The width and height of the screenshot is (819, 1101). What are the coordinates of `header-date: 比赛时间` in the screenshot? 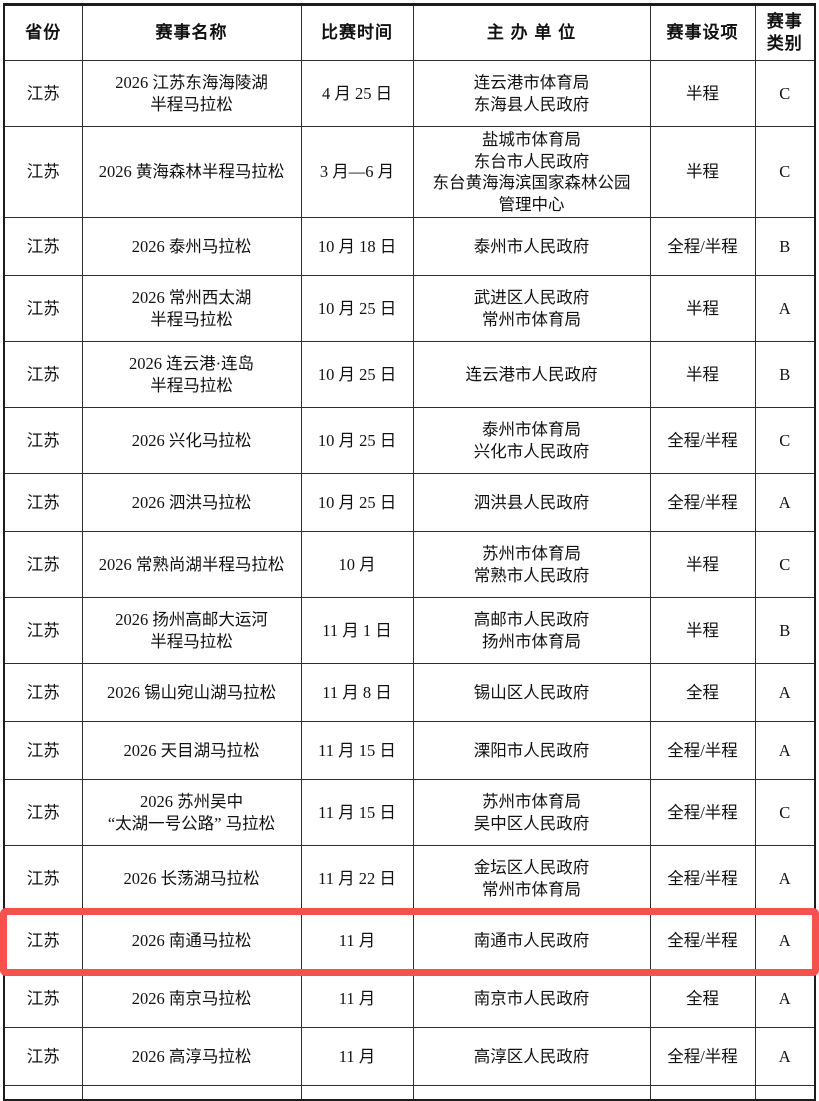 It's located at (357, 32).